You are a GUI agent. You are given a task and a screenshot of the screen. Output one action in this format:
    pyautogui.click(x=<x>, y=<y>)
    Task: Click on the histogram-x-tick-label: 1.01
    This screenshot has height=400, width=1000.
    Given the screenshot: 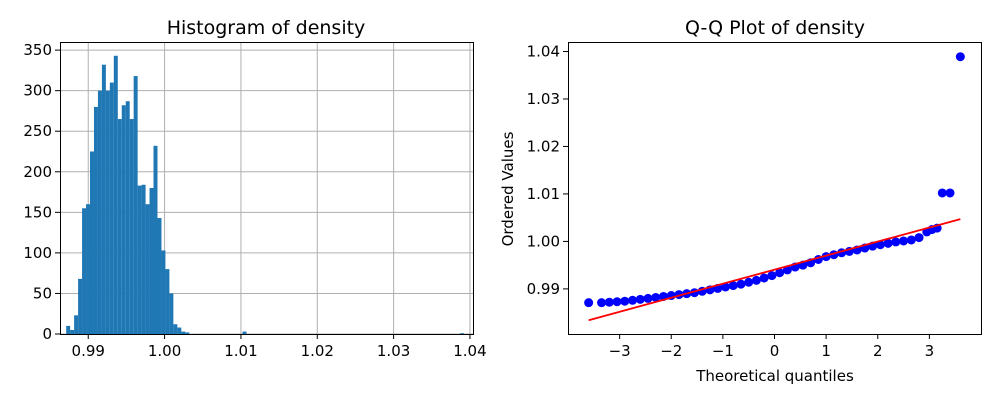 What is the action you would take?
    pyautogui.click(x=240, y=351)
    